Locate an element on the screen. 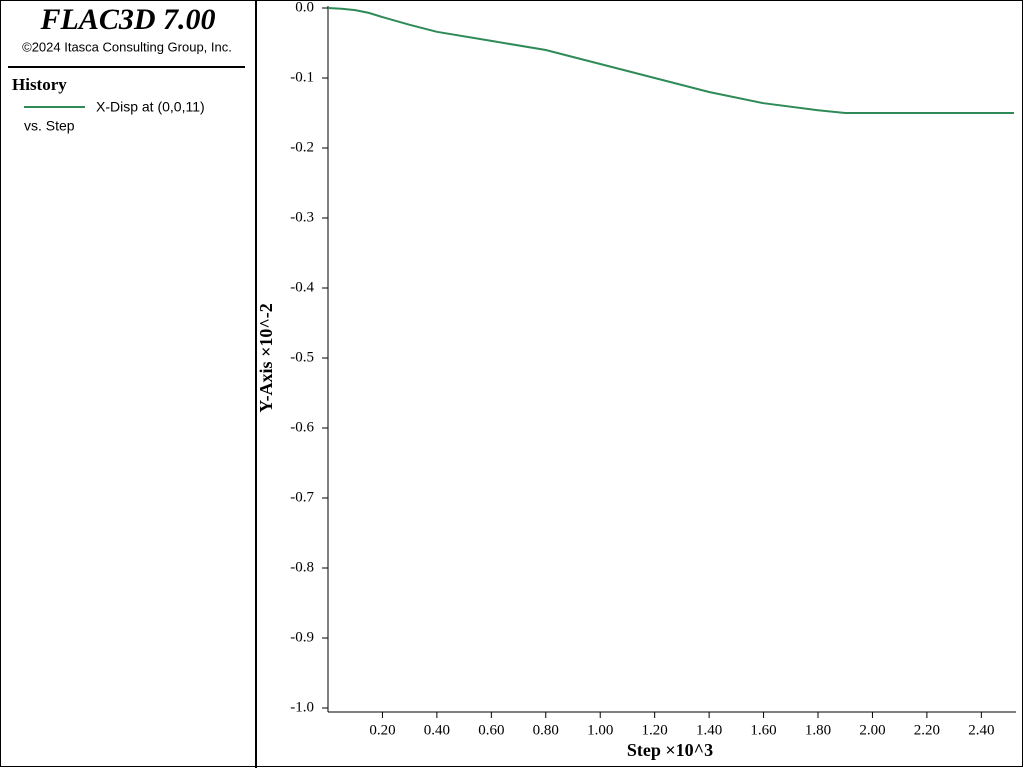  copyright: ©2024 Itasca Consulting Group, Inc. is located at coordinates (127, 46).